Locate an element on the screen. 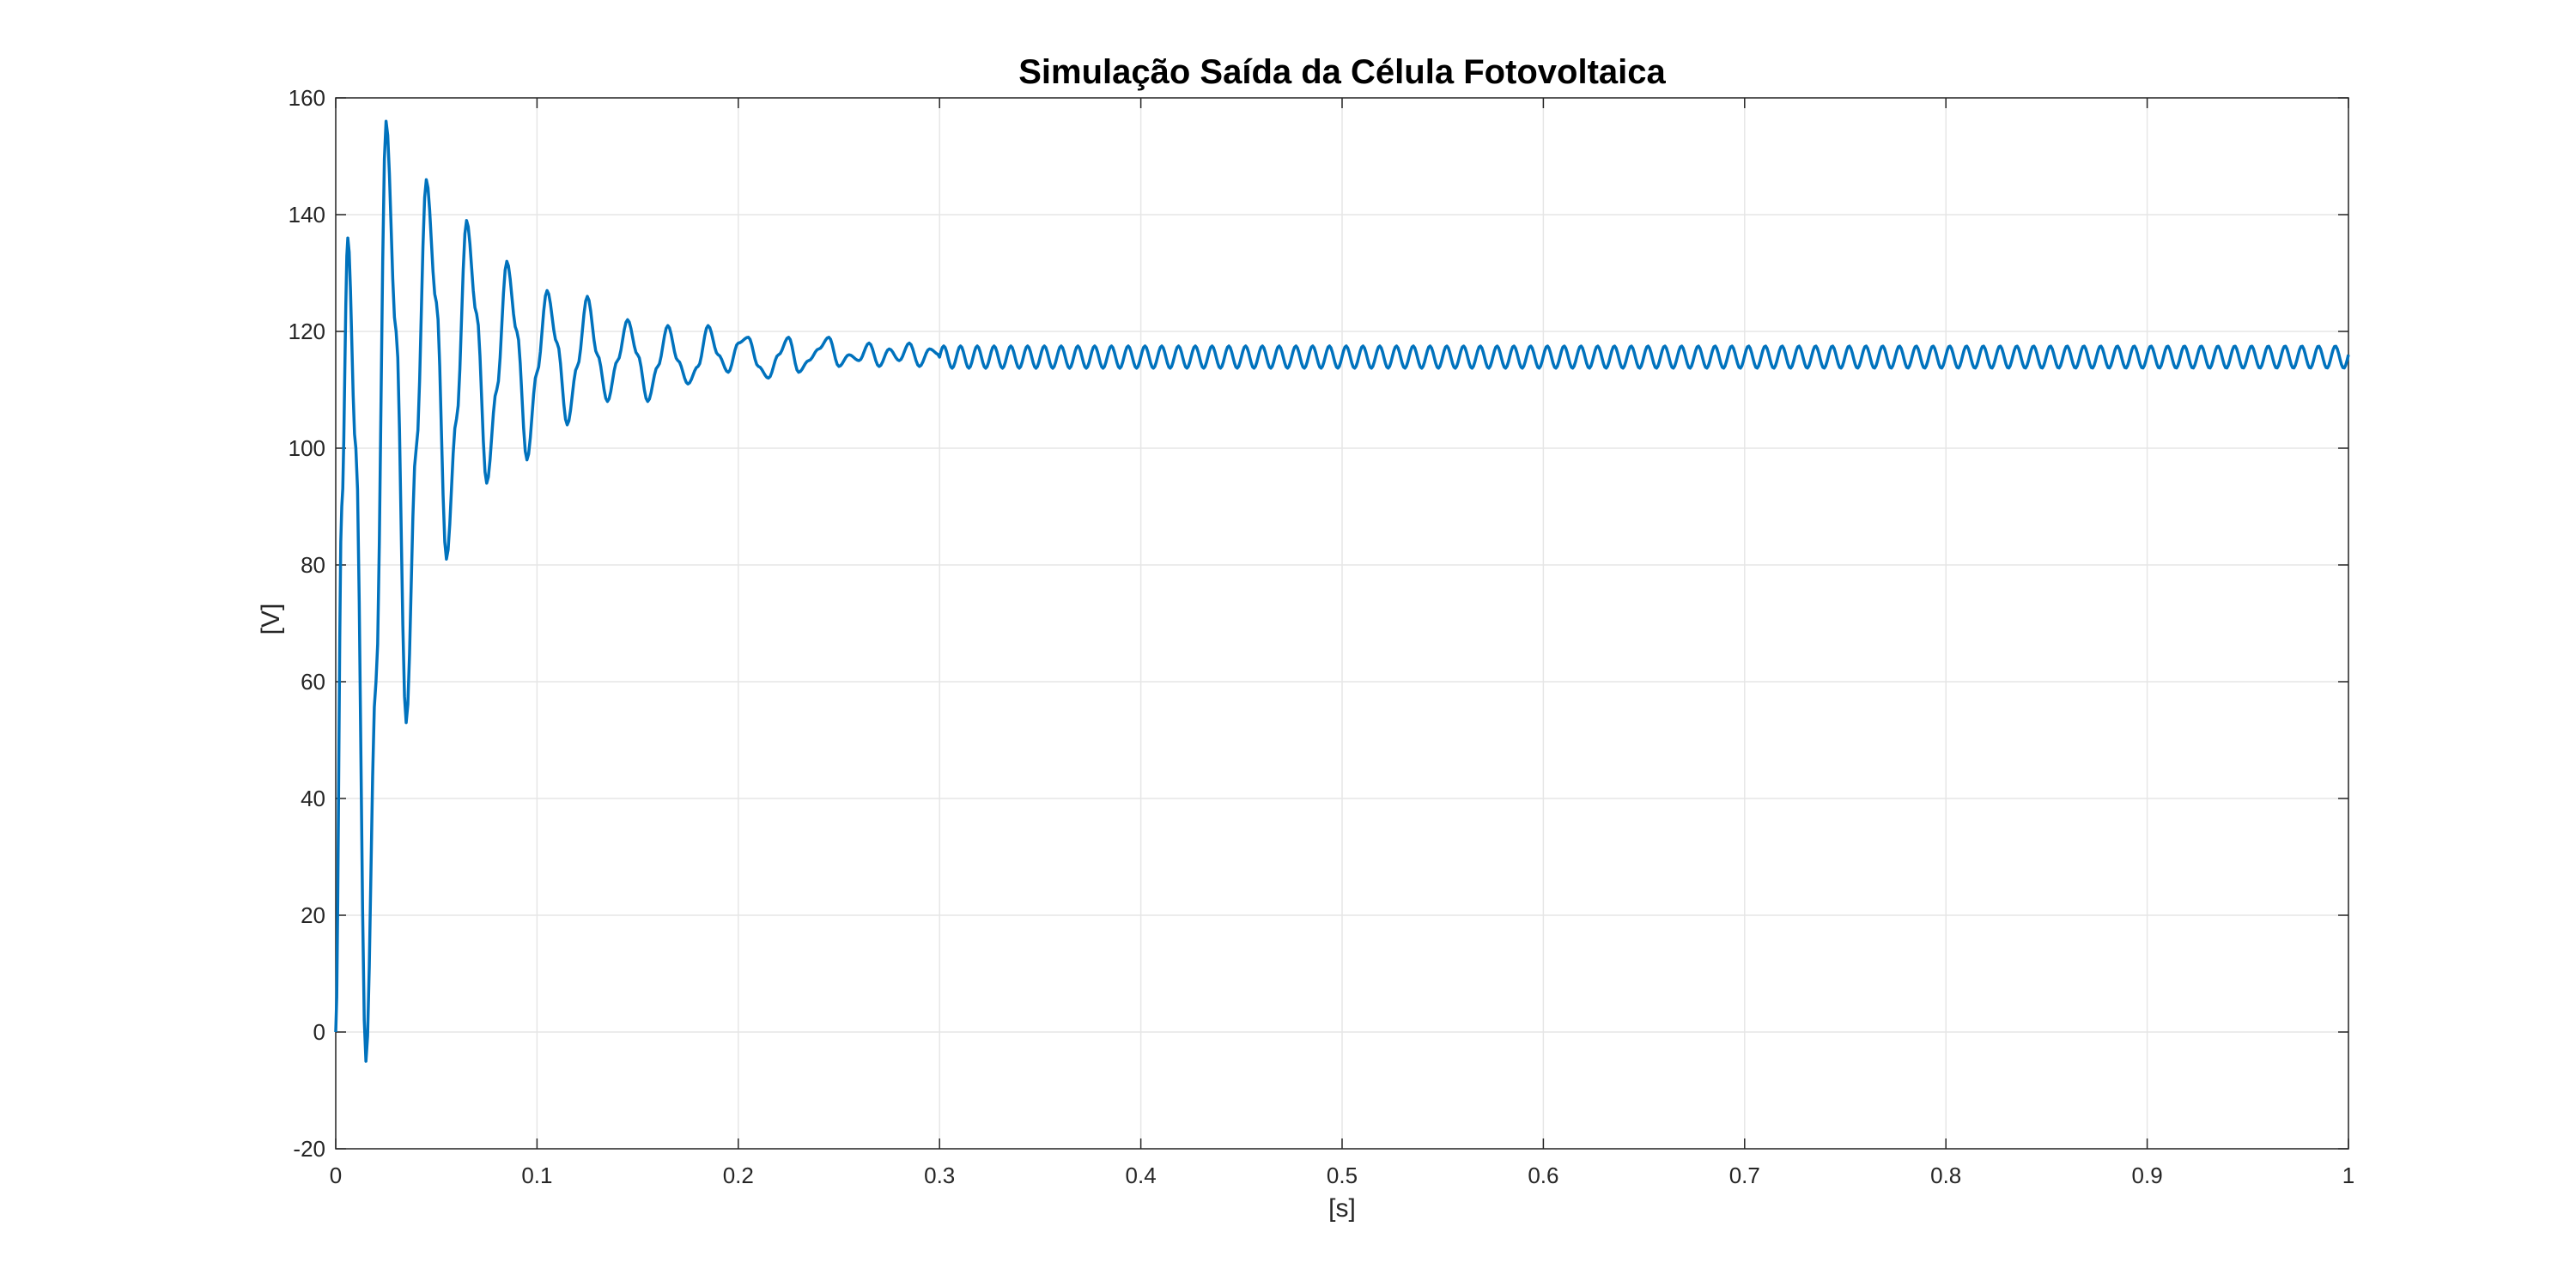 The image size is (2576, 1281). x-tick-label: 0.9 is located at coordinates (2148, 1175).